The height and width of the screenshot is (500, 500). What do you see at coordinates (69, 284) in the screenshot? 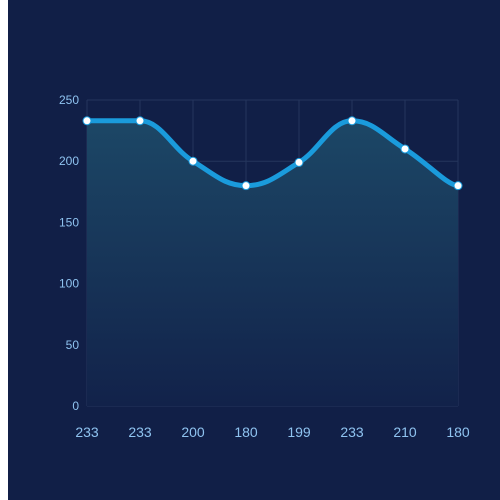
I see `y-tick-label: 100` at bounding box center [69, 284].